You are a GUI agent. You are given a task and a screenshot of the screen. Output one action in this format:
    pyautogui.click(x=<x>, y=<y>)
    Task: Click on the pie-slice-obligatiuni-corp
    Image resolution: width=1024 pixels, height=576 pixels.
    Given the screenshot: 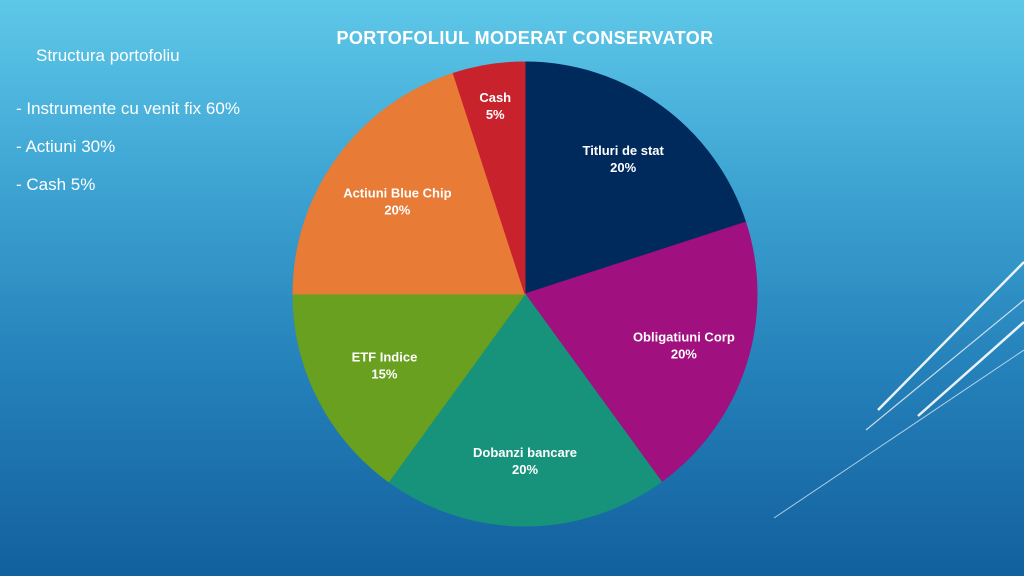 What is the action you would take?
    pyautogui.click(x=641, y=352)
    